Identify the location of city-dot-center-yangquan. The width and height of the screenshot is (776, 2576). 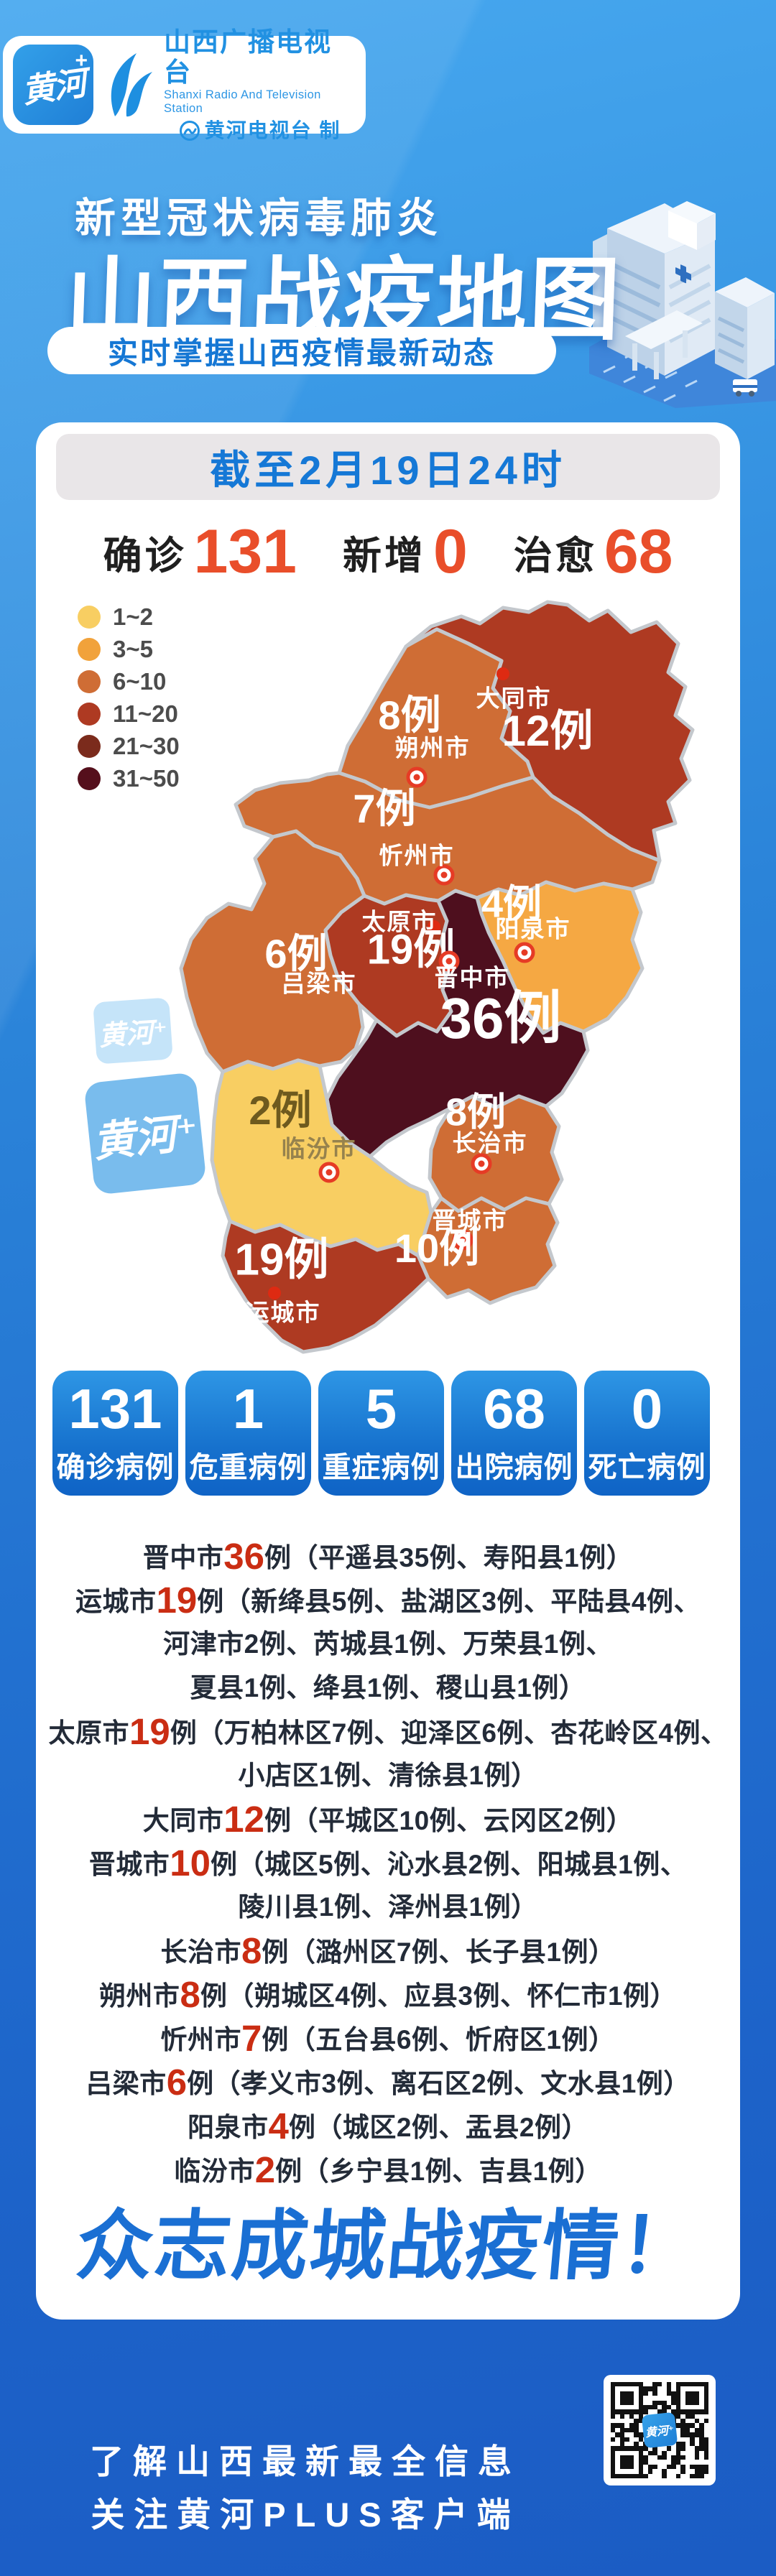
(524, 952).